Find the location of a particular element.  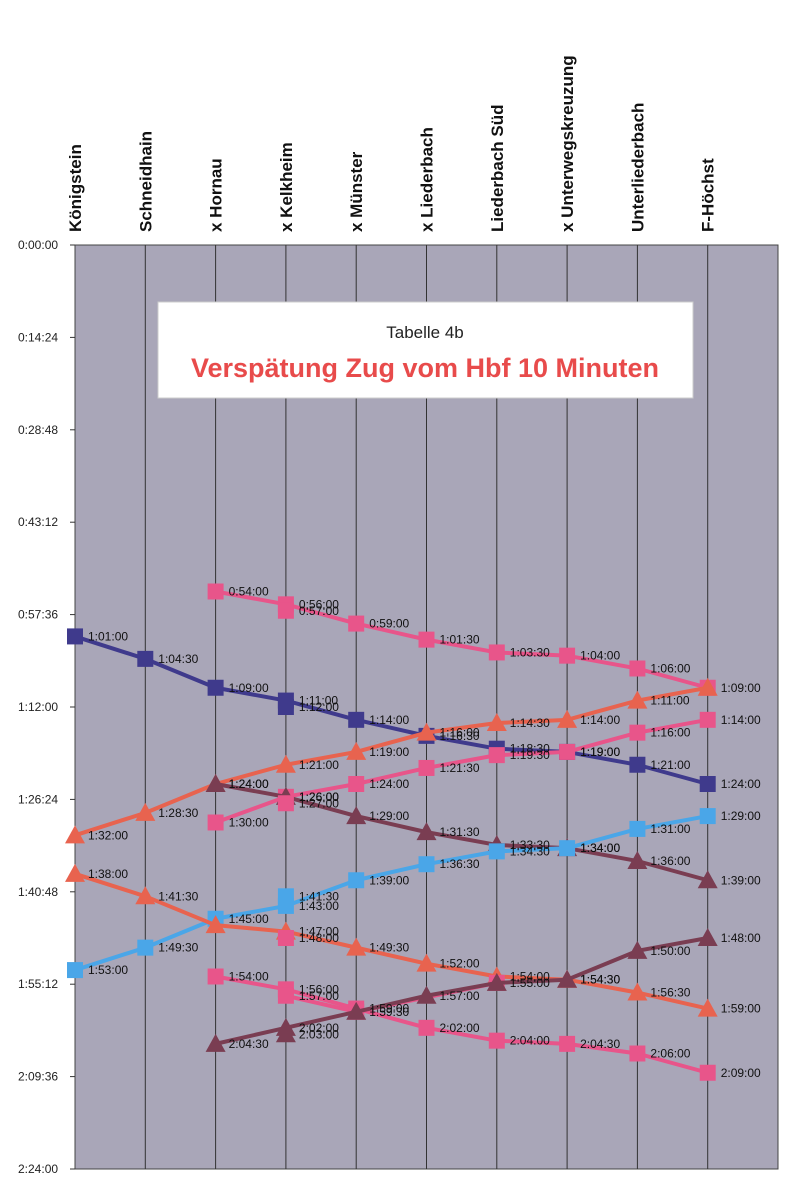

point-label: 1:34:30 is located at coordinates (530, 851).